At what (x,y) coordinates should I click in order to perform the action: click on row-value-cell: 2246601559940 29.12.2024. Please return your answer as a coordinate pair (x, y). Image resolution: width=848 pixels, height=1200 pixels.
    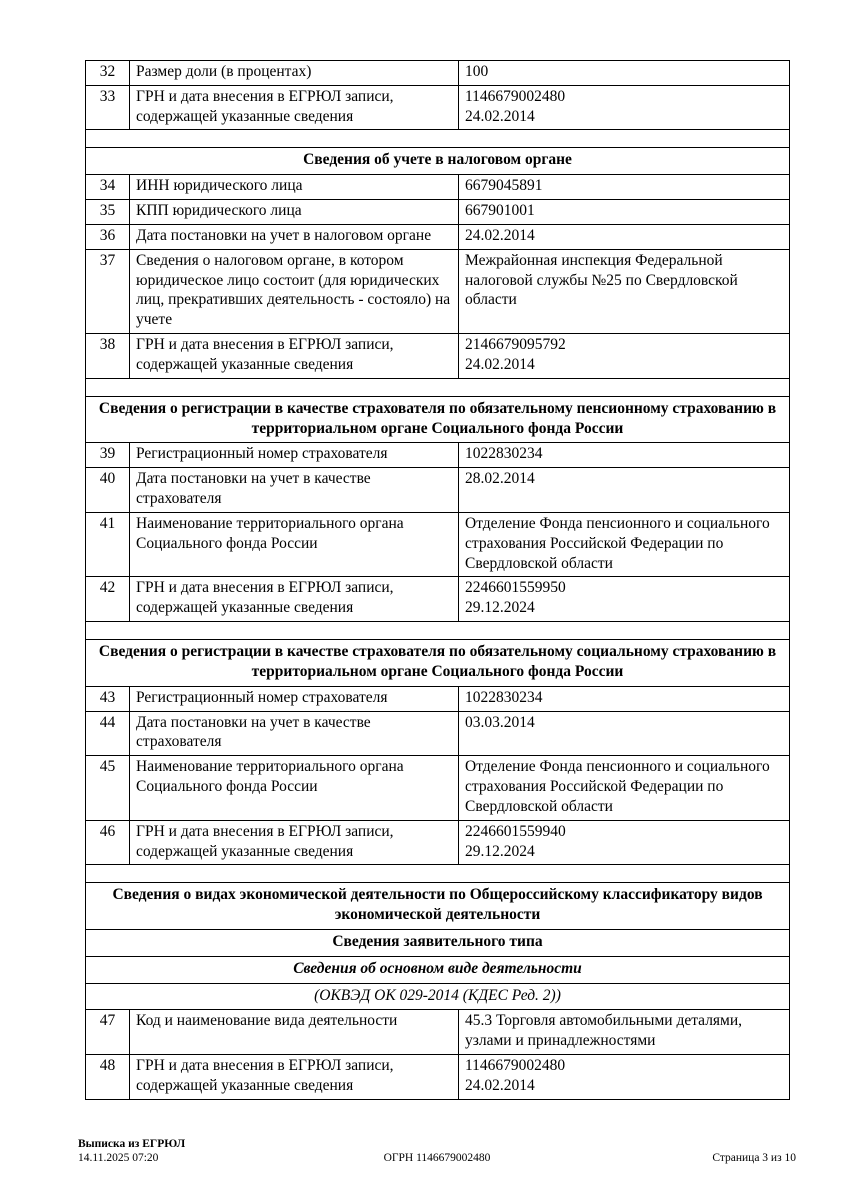
    Looking at the image, I should click on (624, 842).